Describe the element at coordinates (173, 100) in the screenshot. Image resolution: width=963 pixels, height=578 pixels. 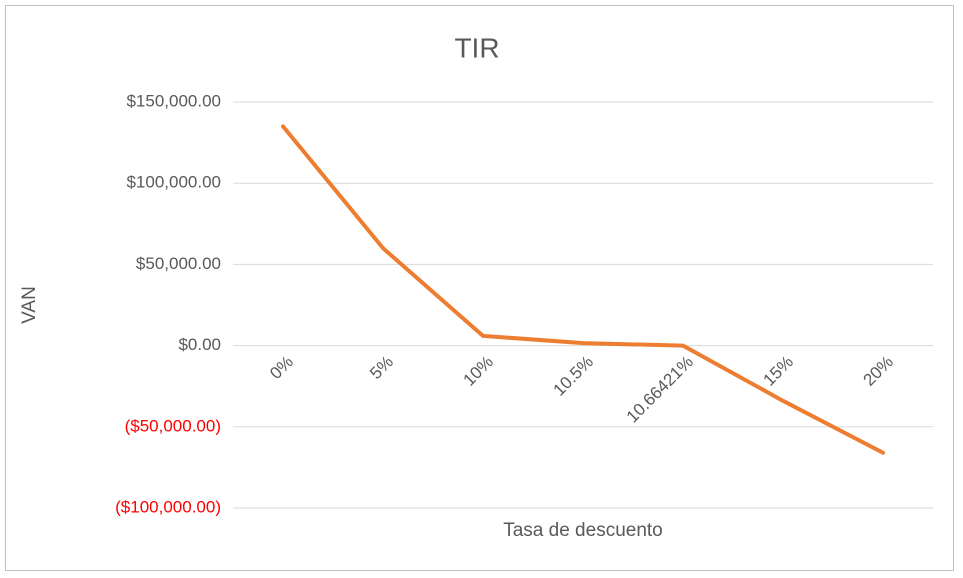
I see `y-tick-label: $150,000.00` at that location.